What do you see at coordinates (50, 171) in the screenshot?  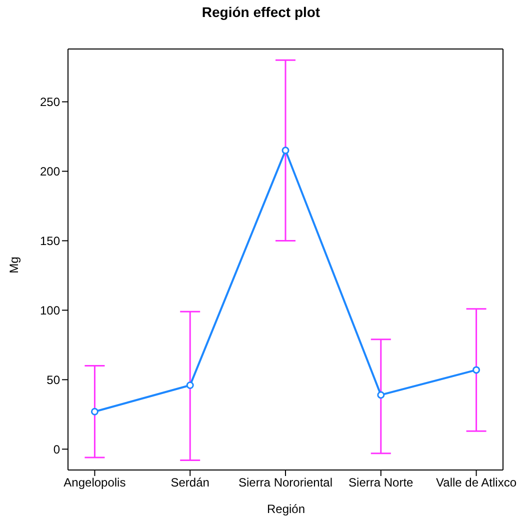 I see `y-tick-label: 200` at bounding box center [50, 171].